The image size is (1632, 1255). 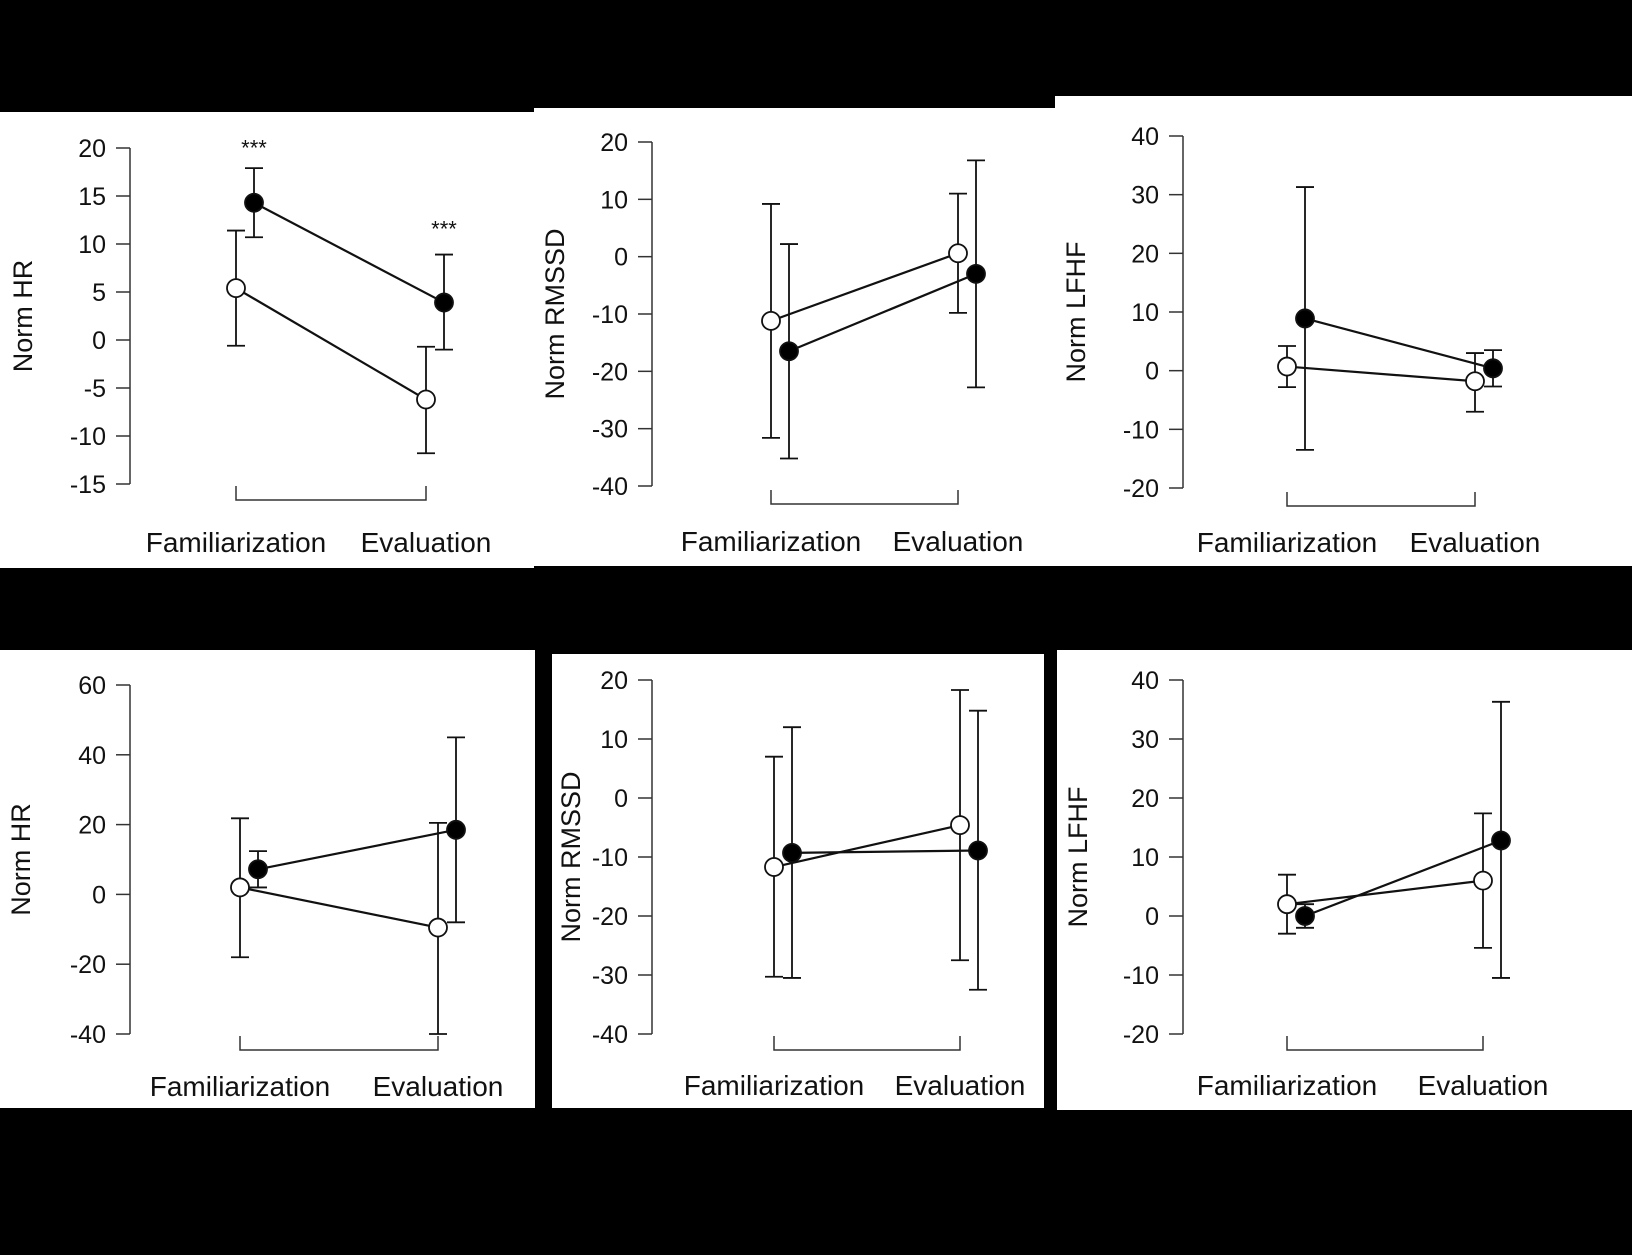 What do you see at coordinates (92, 197) in the screenshot?
I see `y-tick-label: 15` at bounding box center [92, 197].